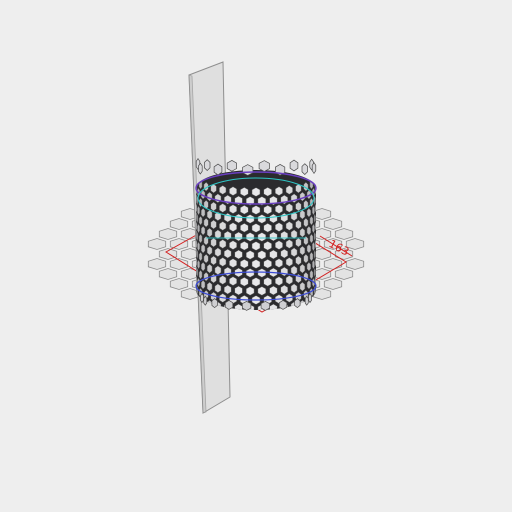 The image size is (512, 512). I want to click on honeycomb-cylinder, so click(257, 235).